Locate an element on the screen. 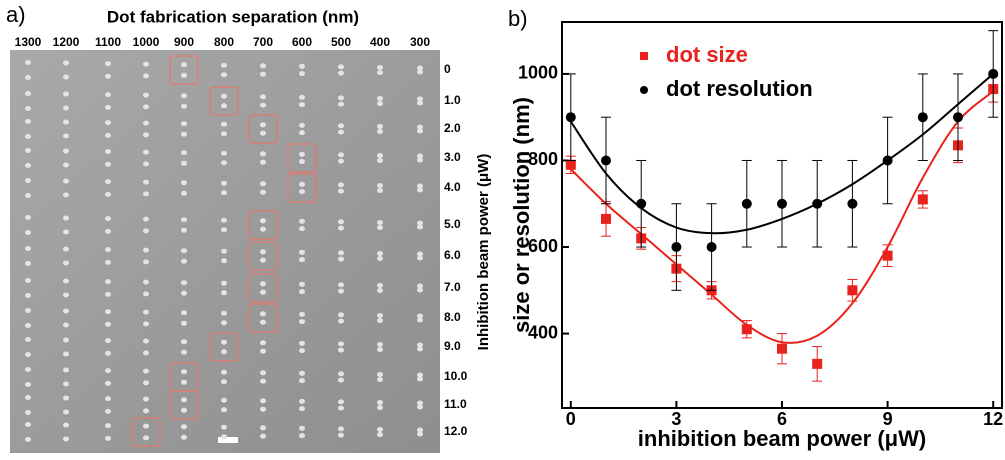  legend-marker is located at coordinates (644, 56).